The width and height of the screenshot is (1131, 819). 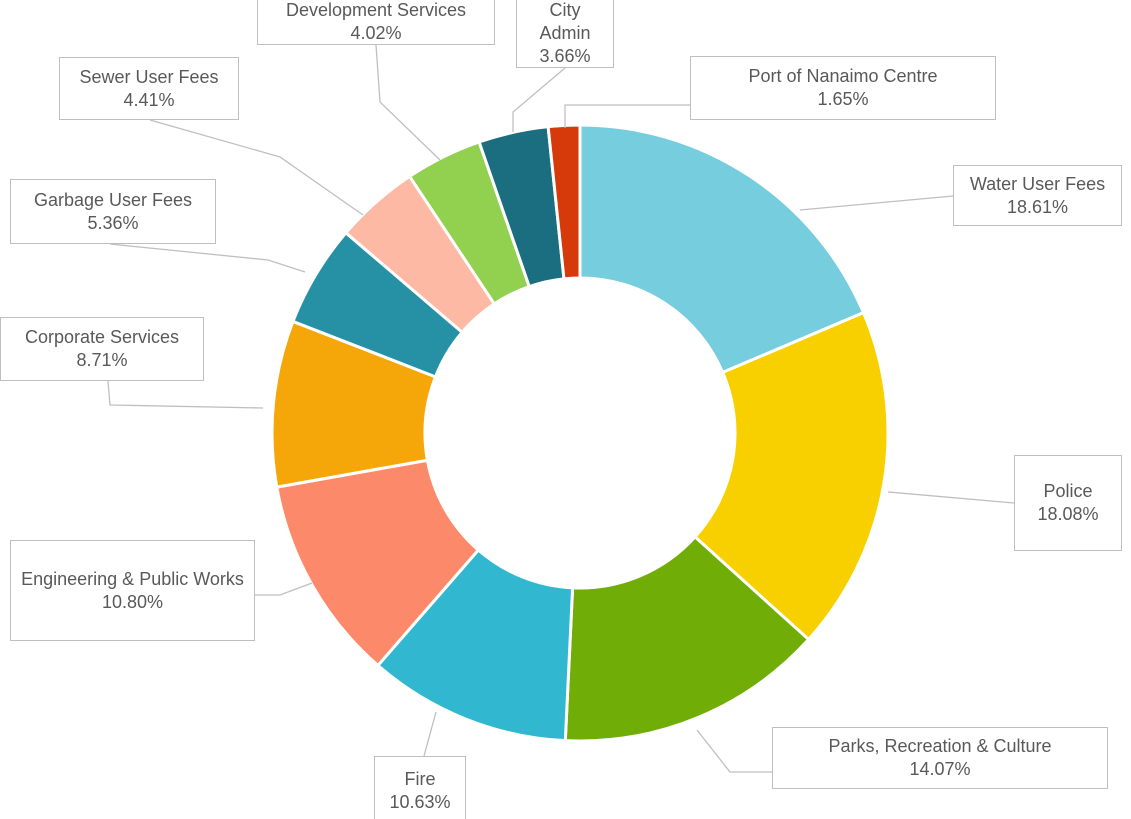 I want to click on label-name: Police, so click(x=1068, y=491).